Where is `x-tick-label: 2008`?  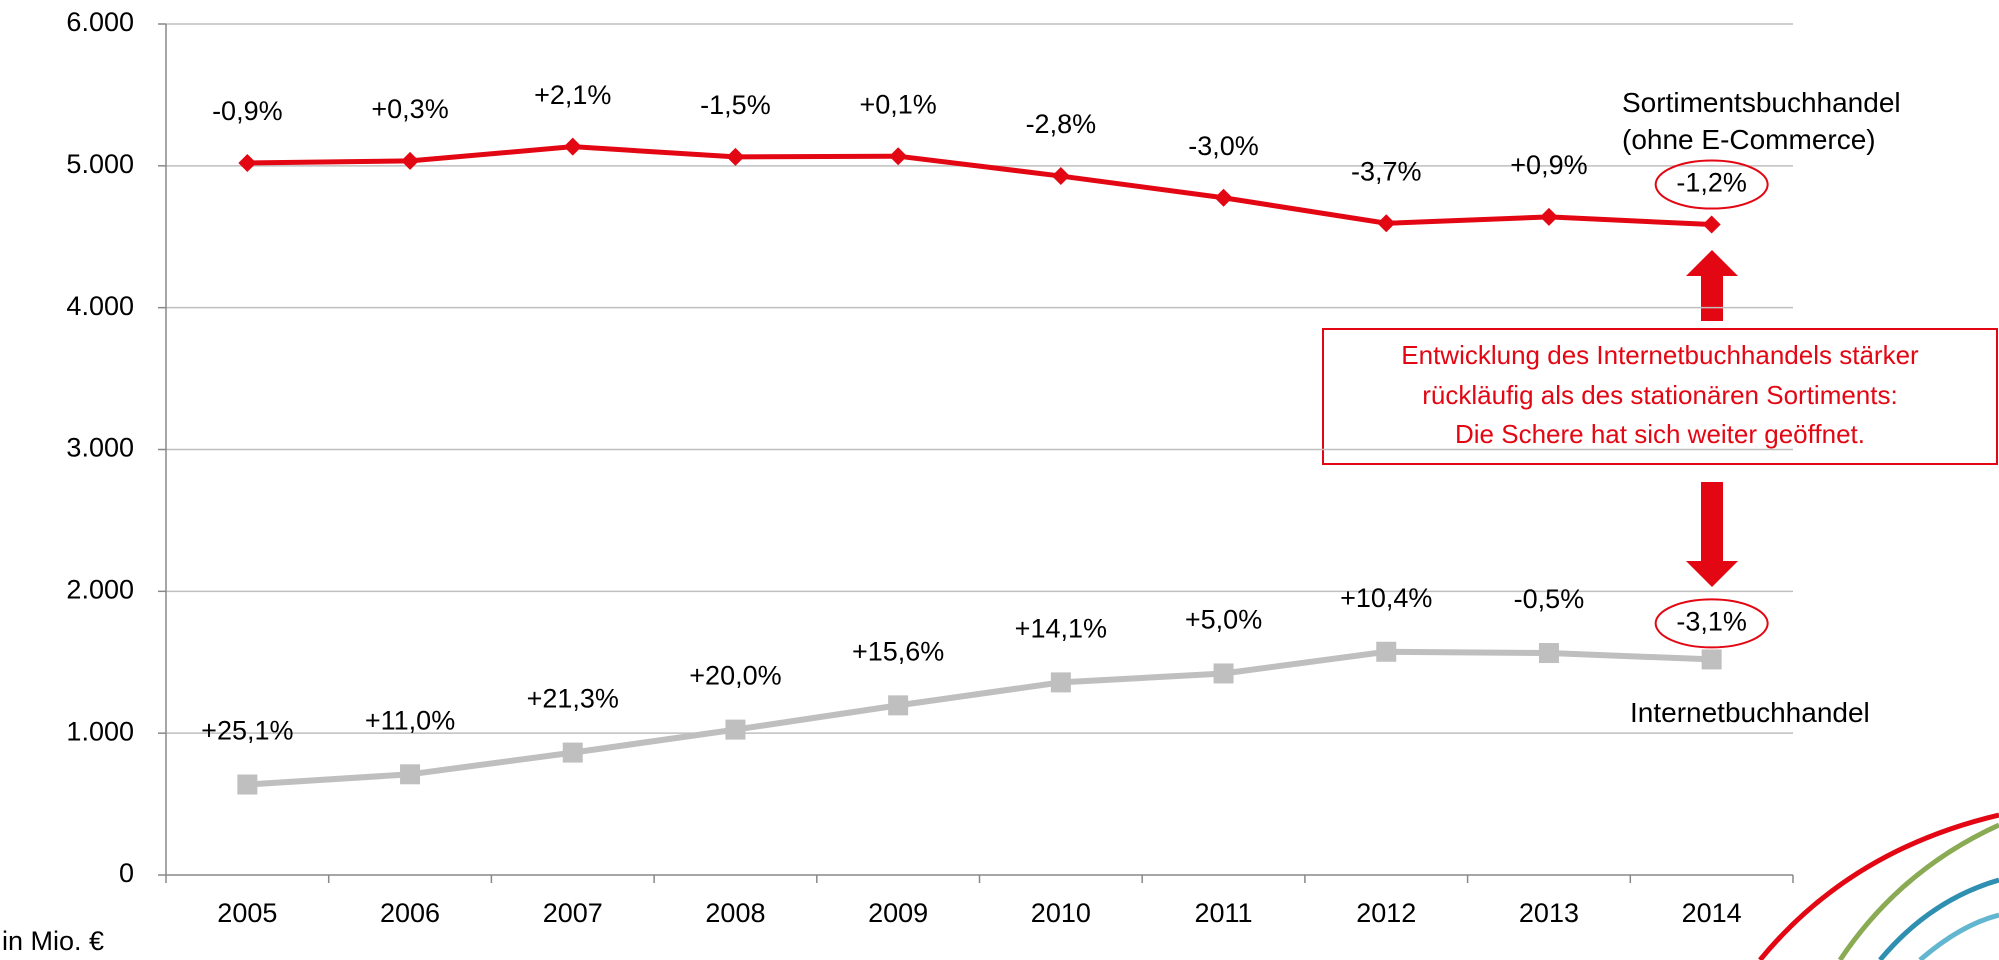 x-tick-label: 2008 is located at coordinates (735, 913).